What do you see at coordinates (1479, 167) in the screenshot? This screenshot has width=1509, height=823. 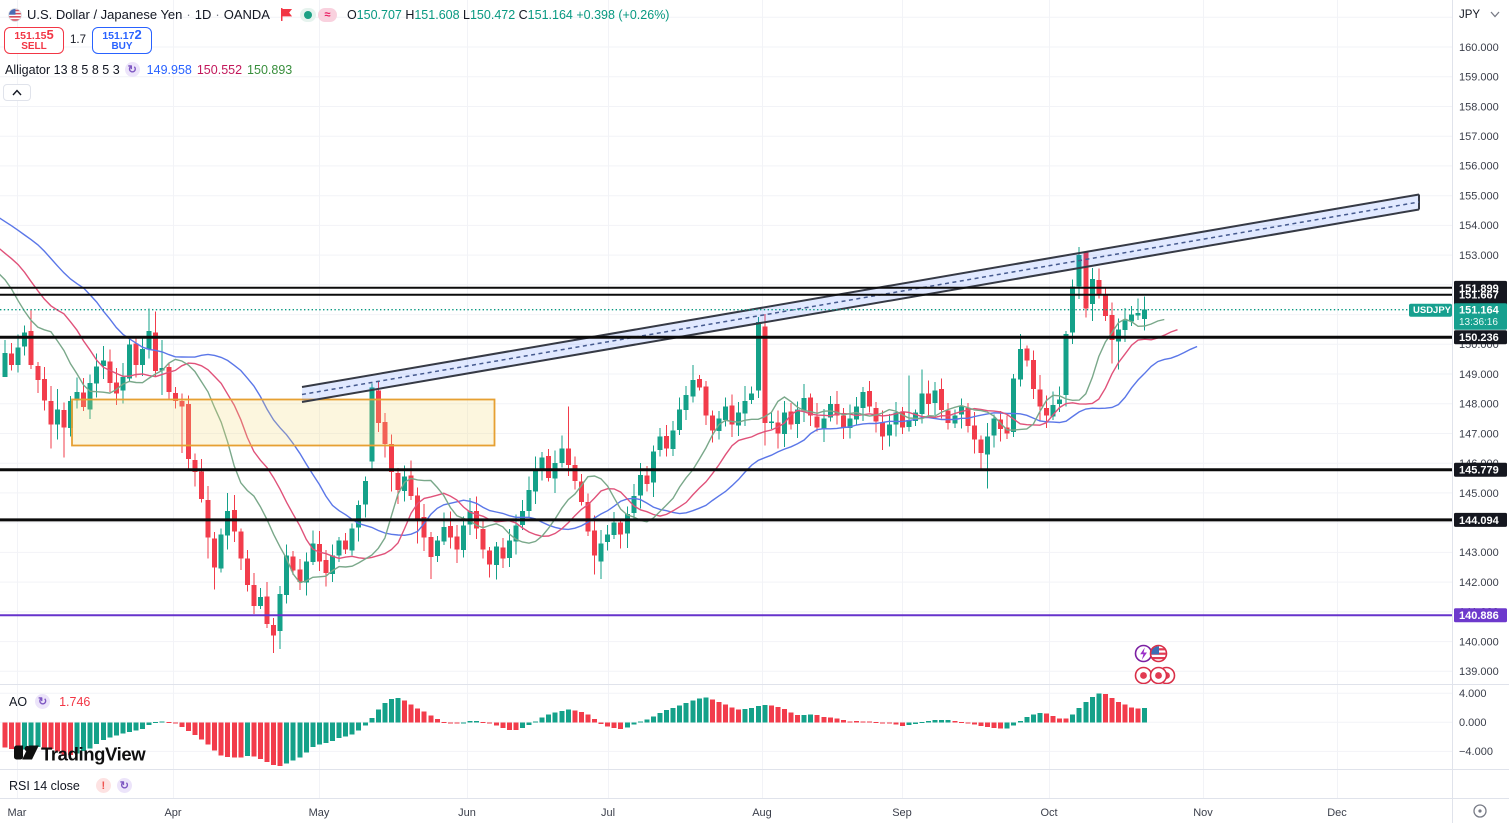 I see `svg-text: 156.000` at bounding box center [1479, 167].